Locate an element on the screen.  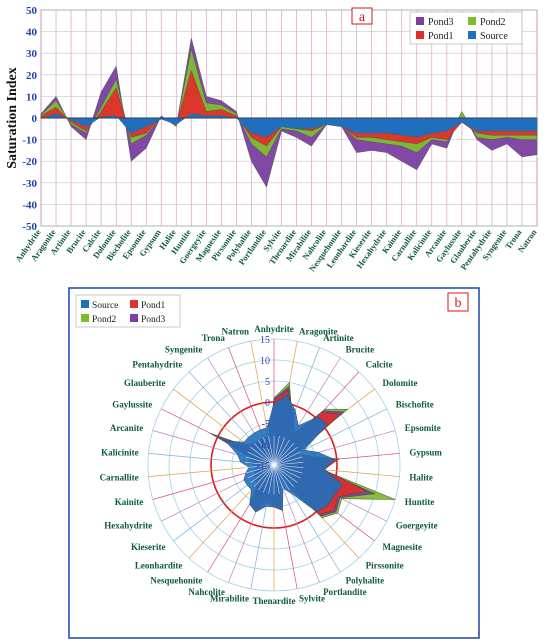
radar-category-label: Brucite is located at coordinates (360, 349).